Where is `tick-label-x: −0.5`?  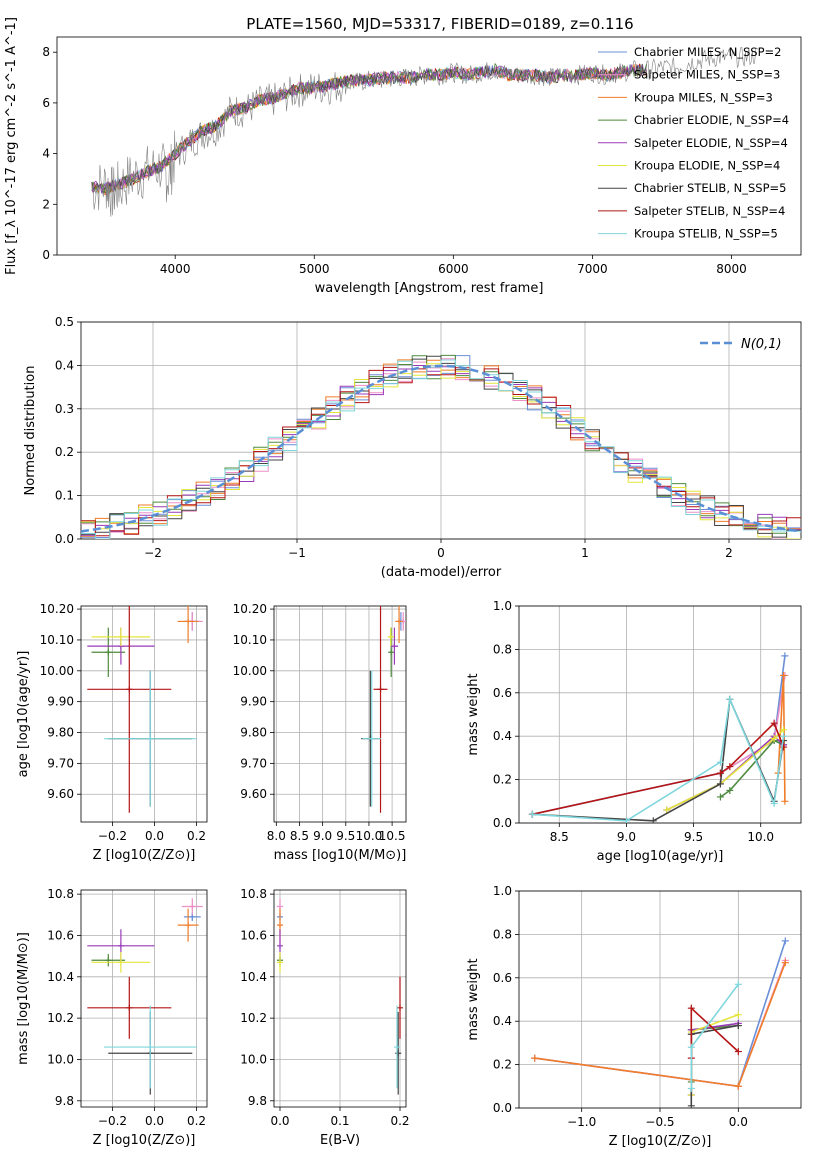 tick-label-x: −0.5 is located at coordinates (659, 1122).